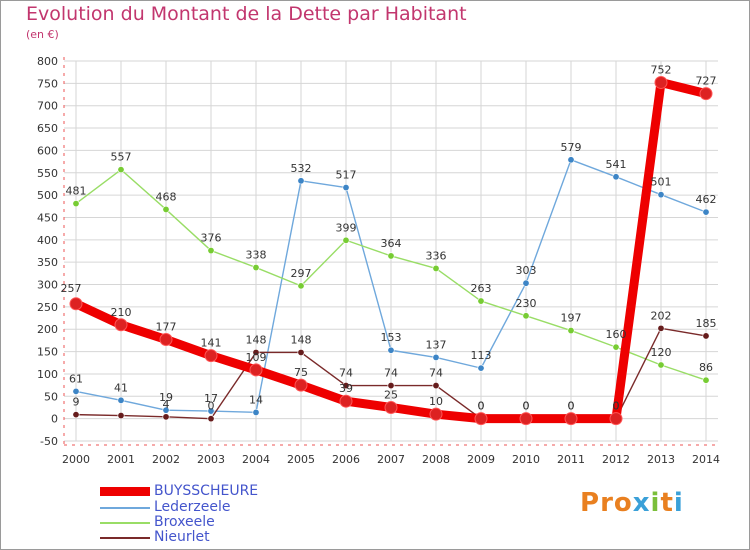  What do you see at coordinates (436, 401) in the screenshot?
I see `data-label: 10` at bounding box center [436, 401].